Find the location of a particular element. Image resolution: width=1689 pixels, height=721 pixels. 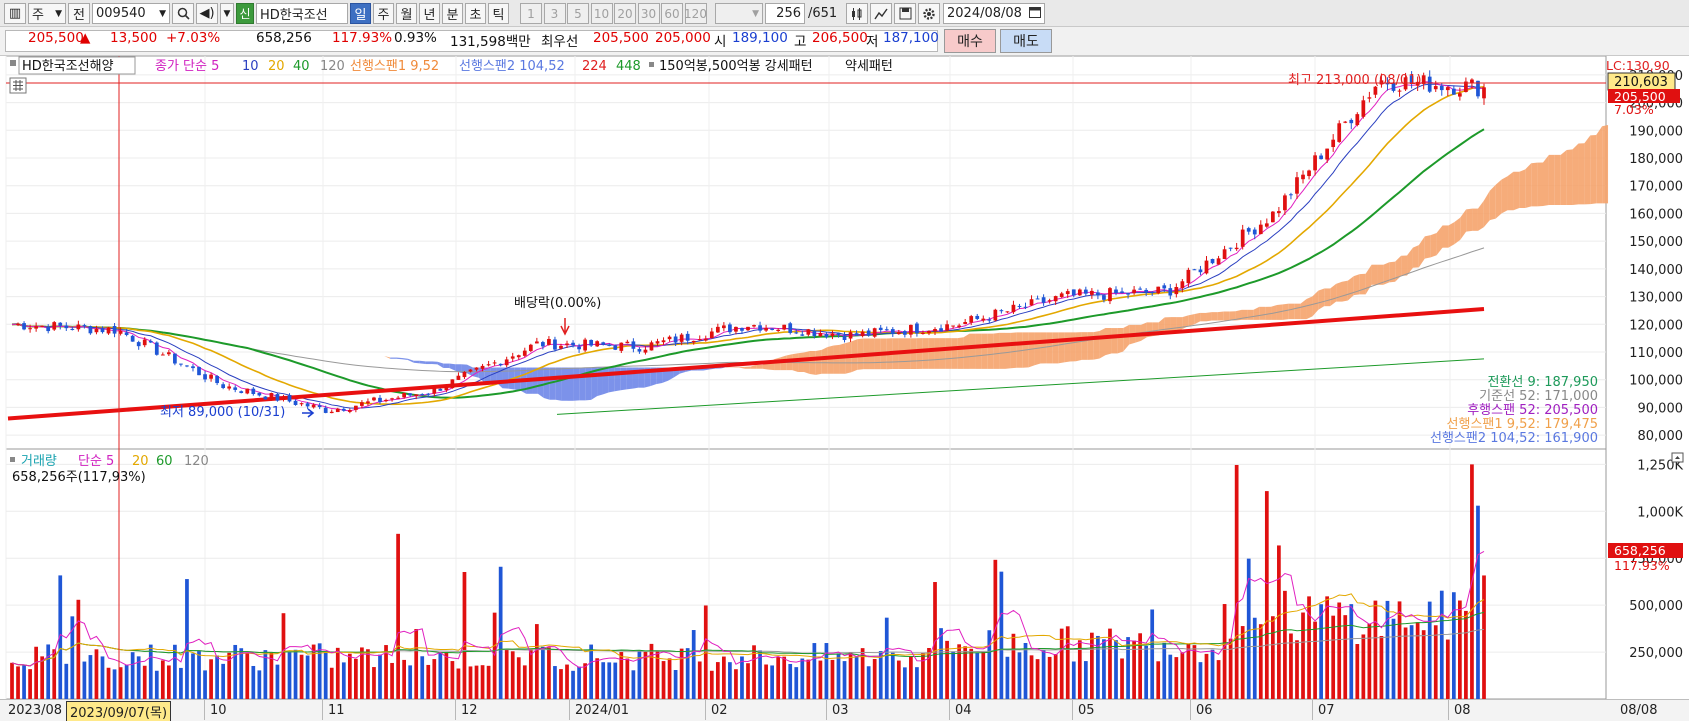

draw-tool-icon is located at coordinates (881, 13).